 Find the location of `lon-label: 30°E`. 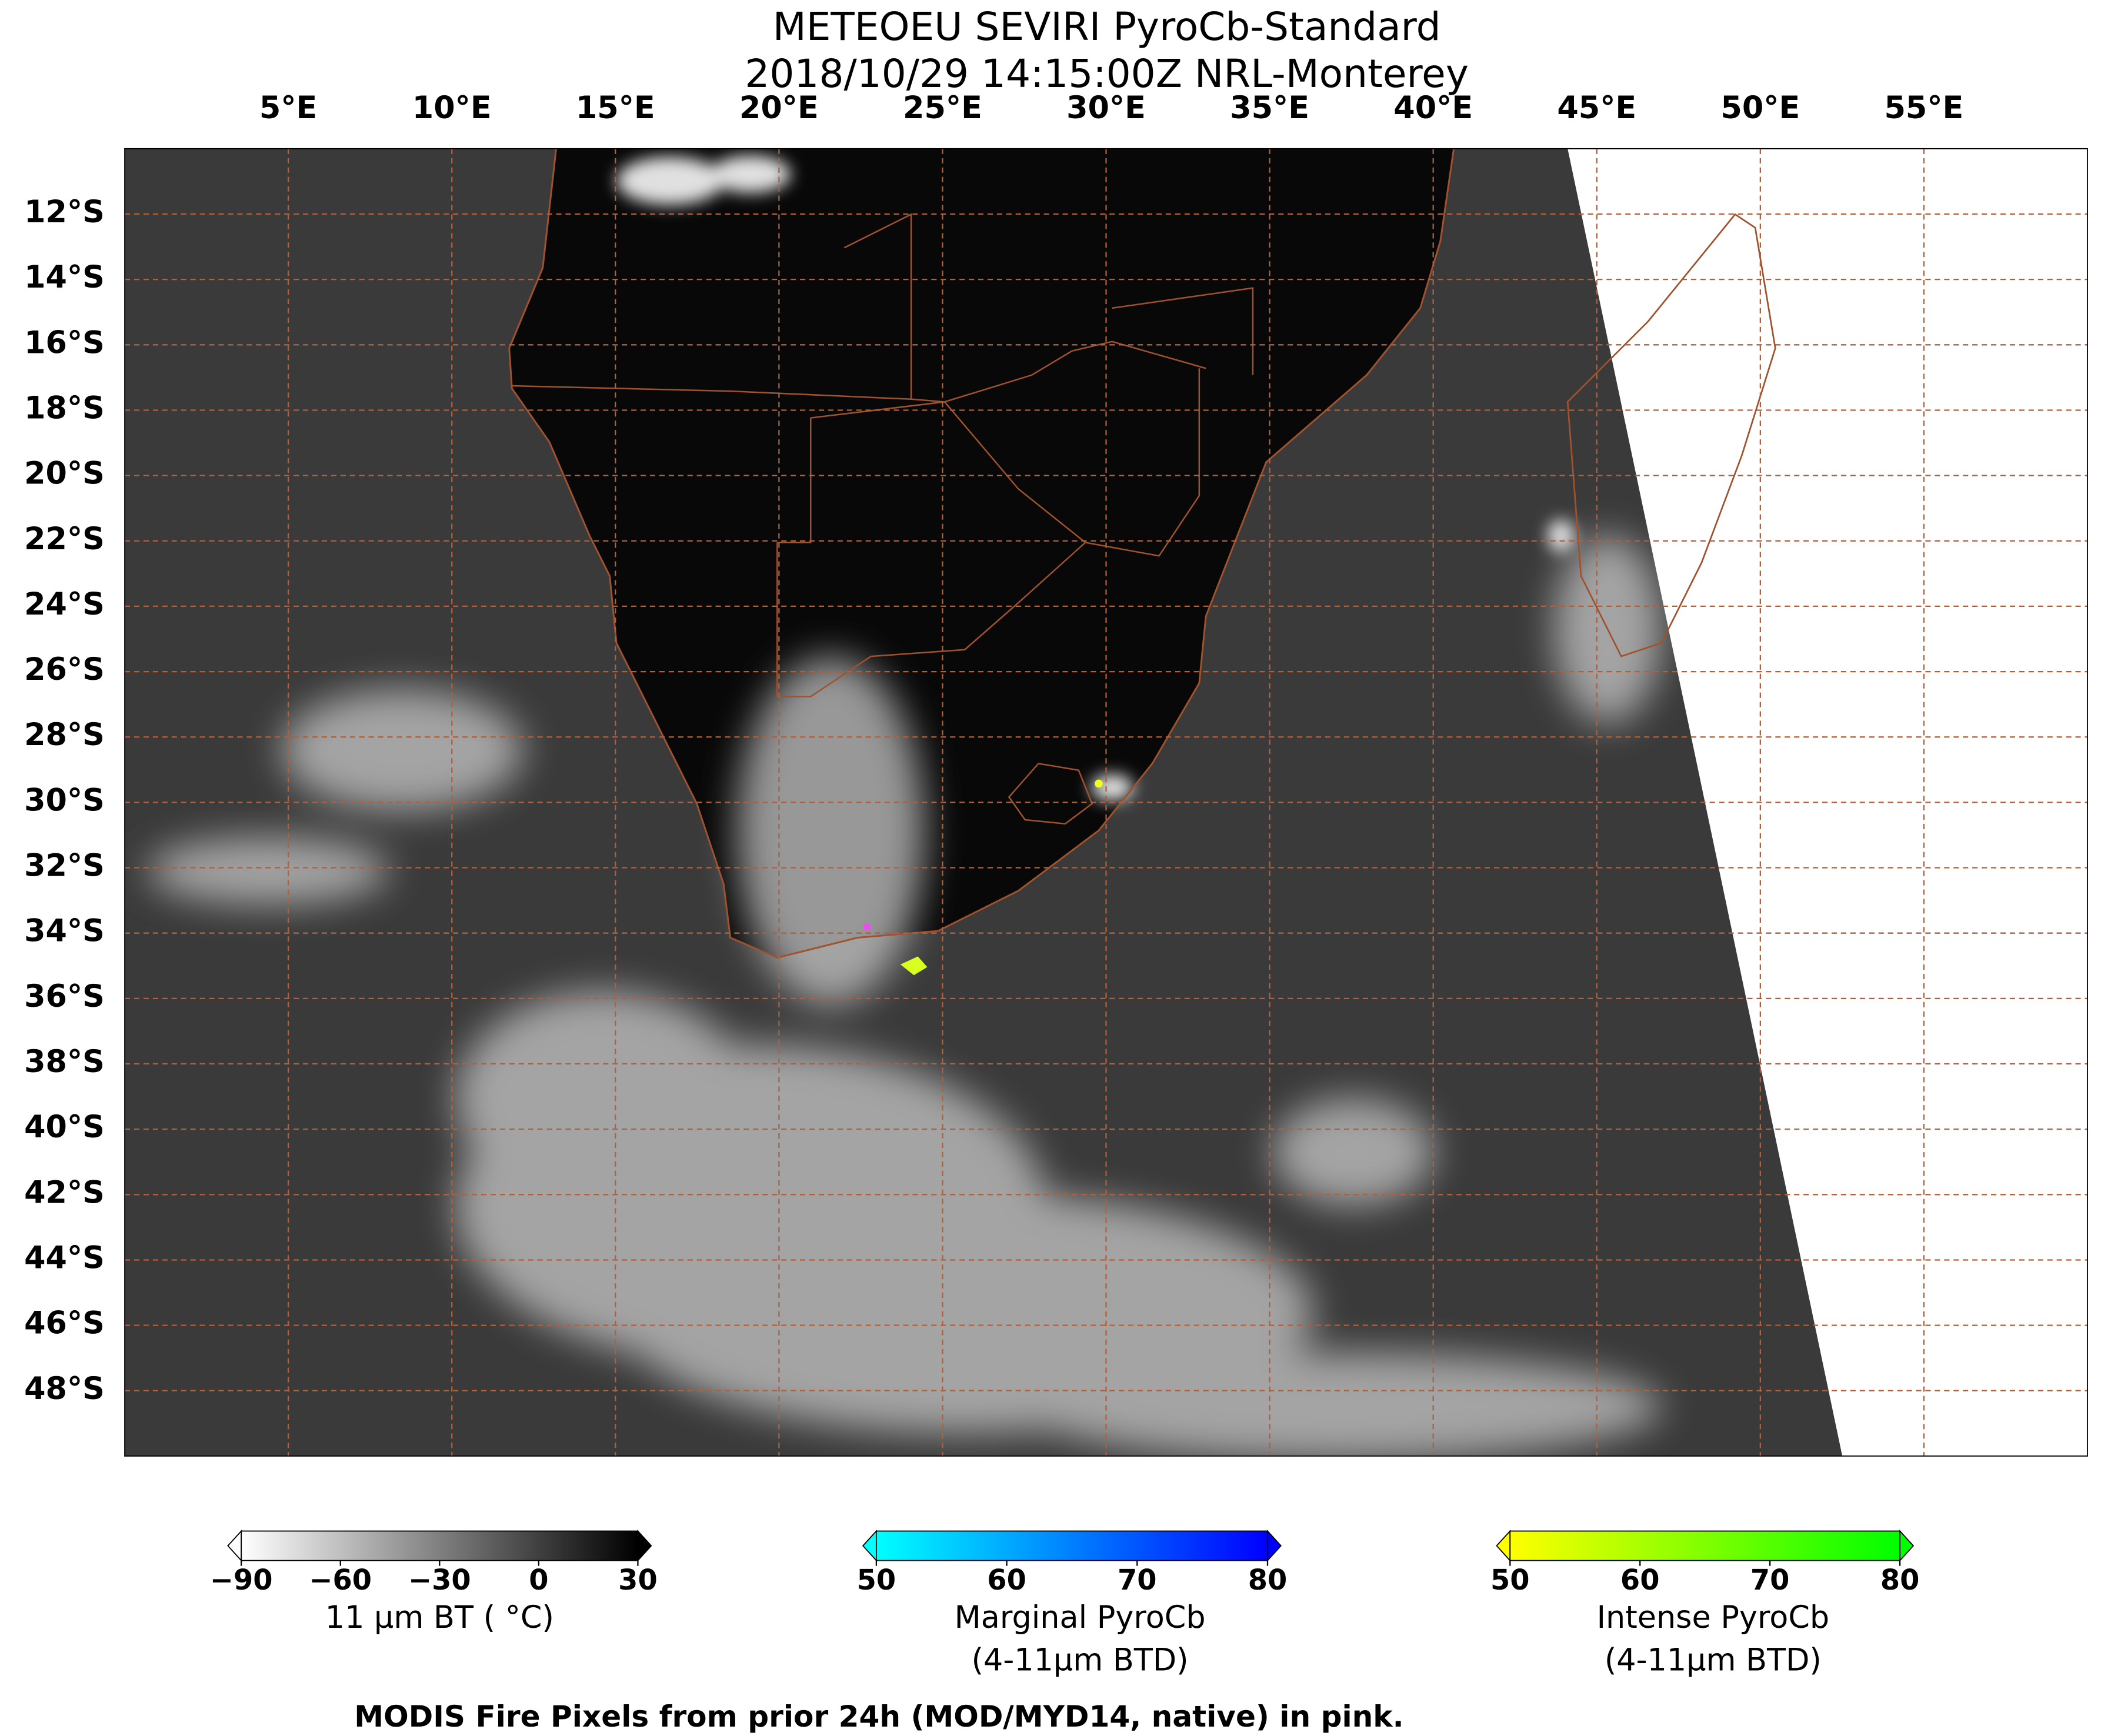

lon-label: 30°E is located at coordinates (1106, 108).